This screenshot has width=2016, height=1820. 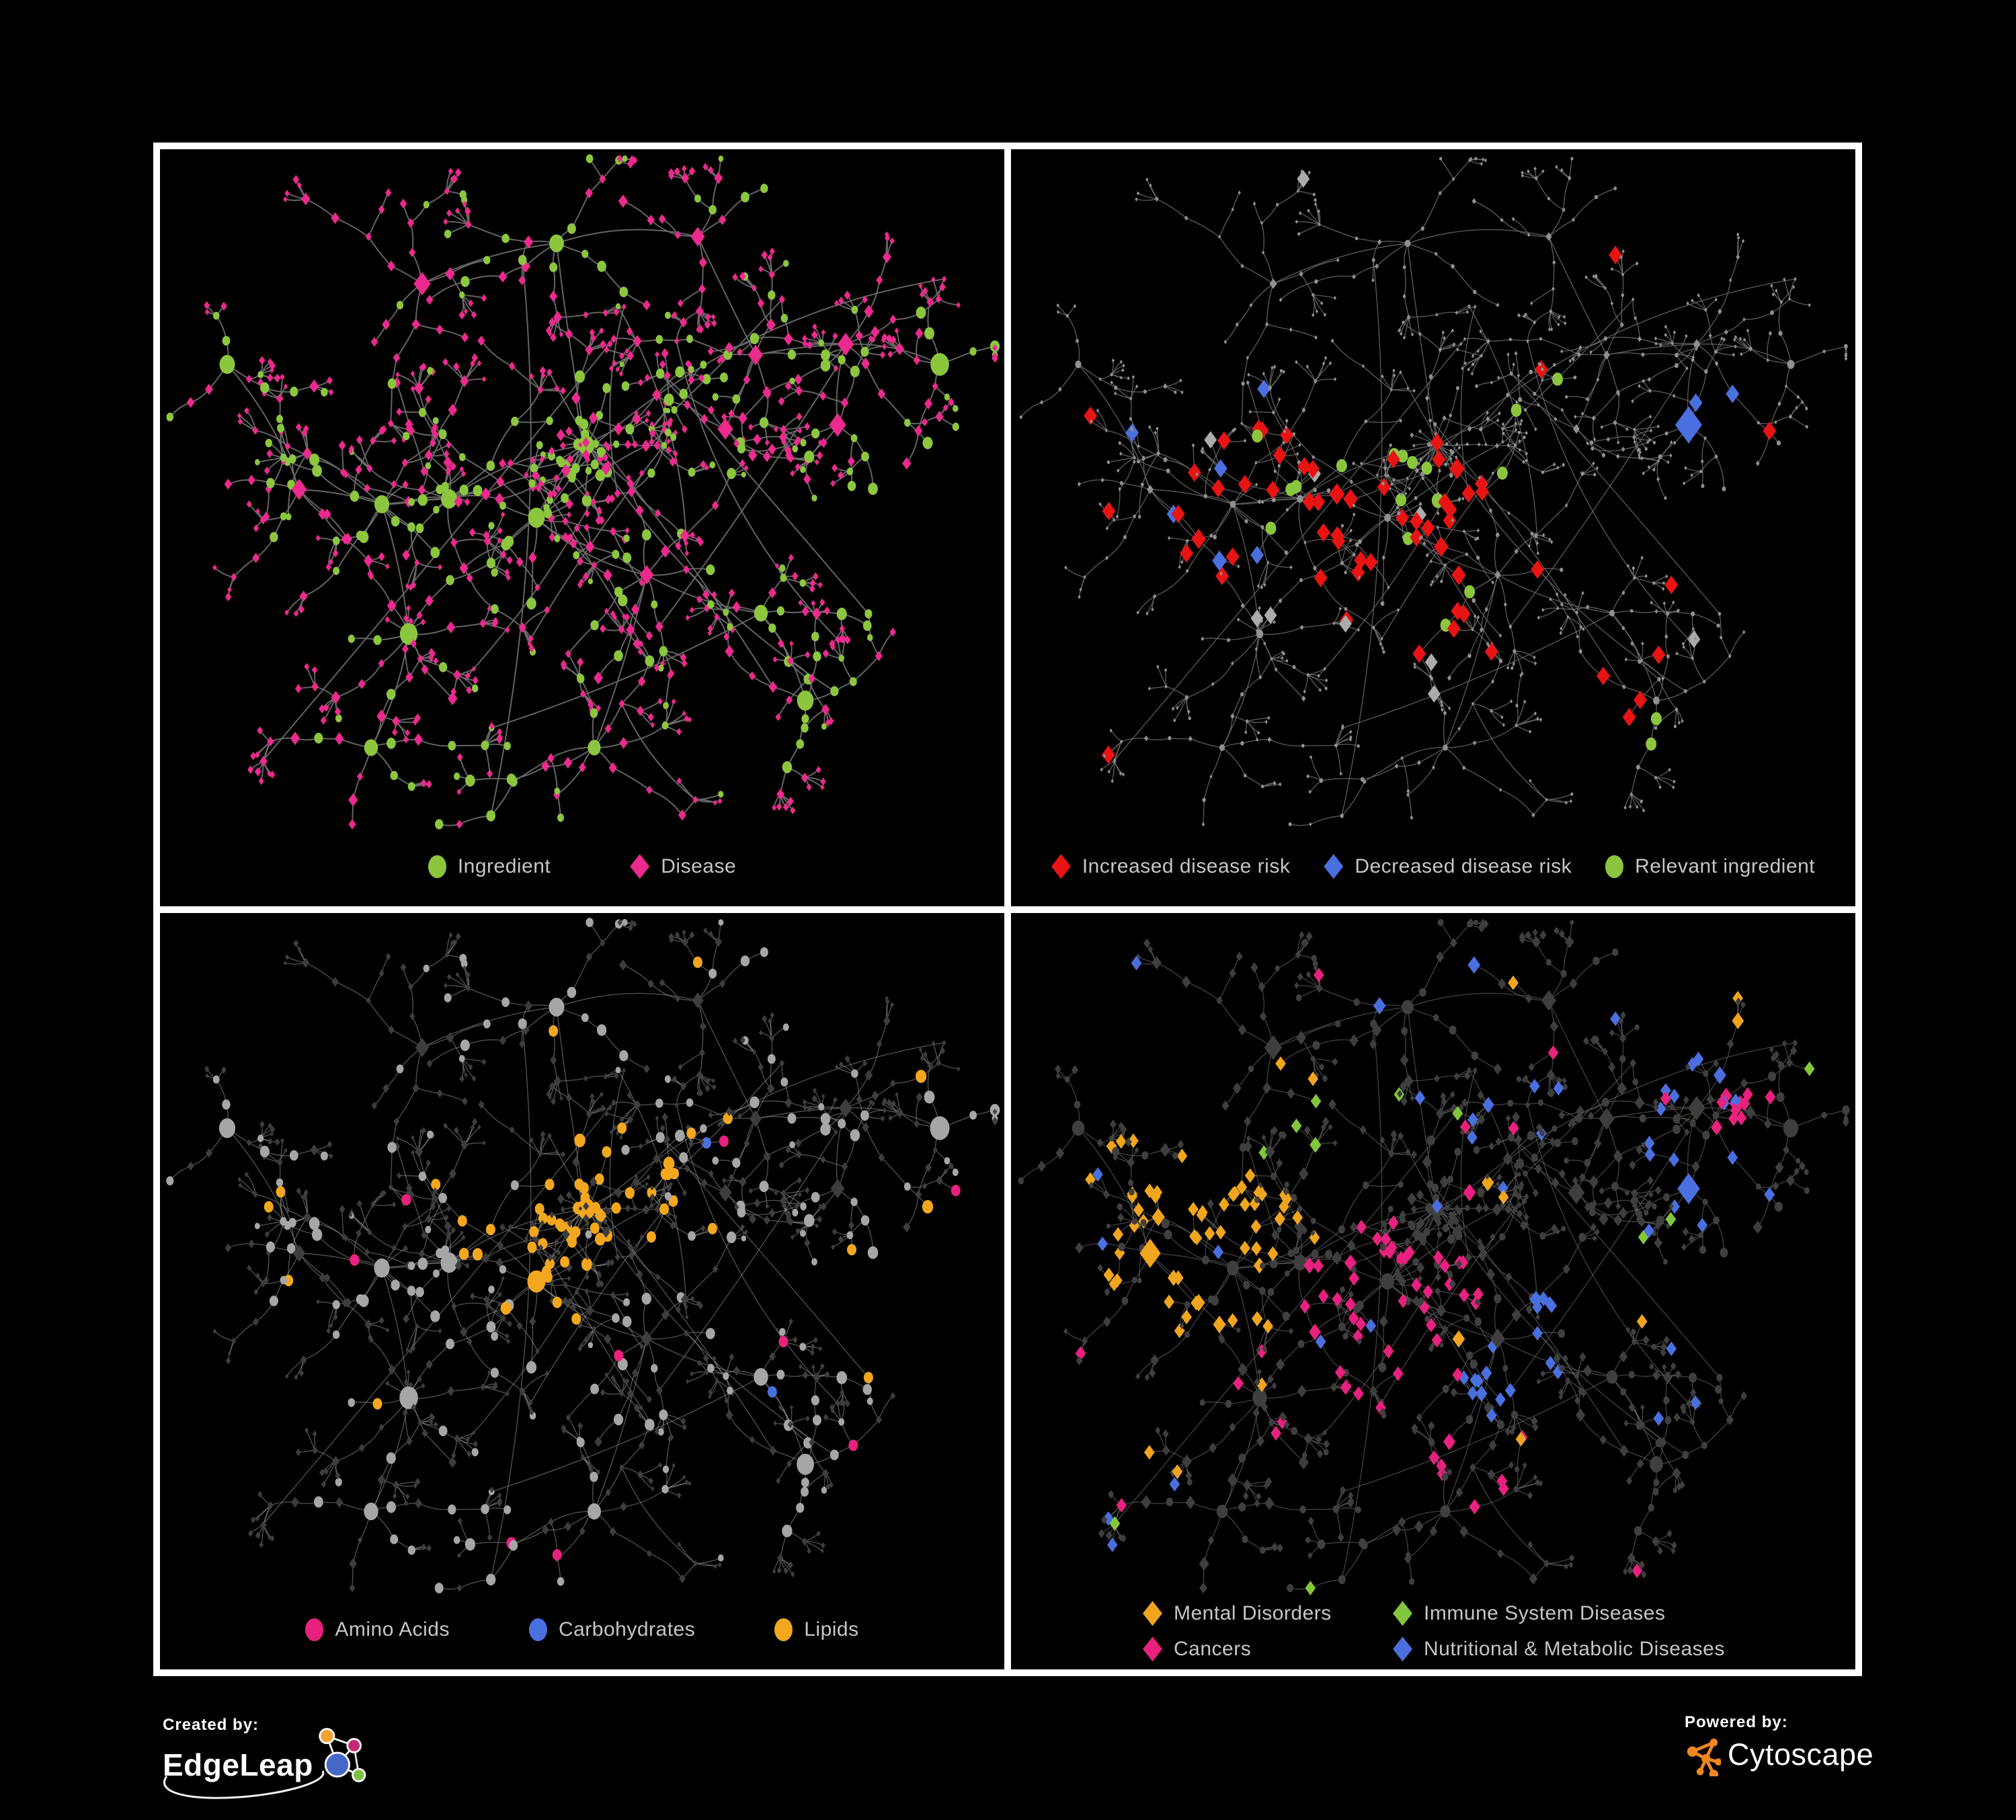 What do you see at coordinates (1545, 1612) in the screenshot?
I see `legend-label: Immune System Diseases` at bounding box center [1545, 1612].